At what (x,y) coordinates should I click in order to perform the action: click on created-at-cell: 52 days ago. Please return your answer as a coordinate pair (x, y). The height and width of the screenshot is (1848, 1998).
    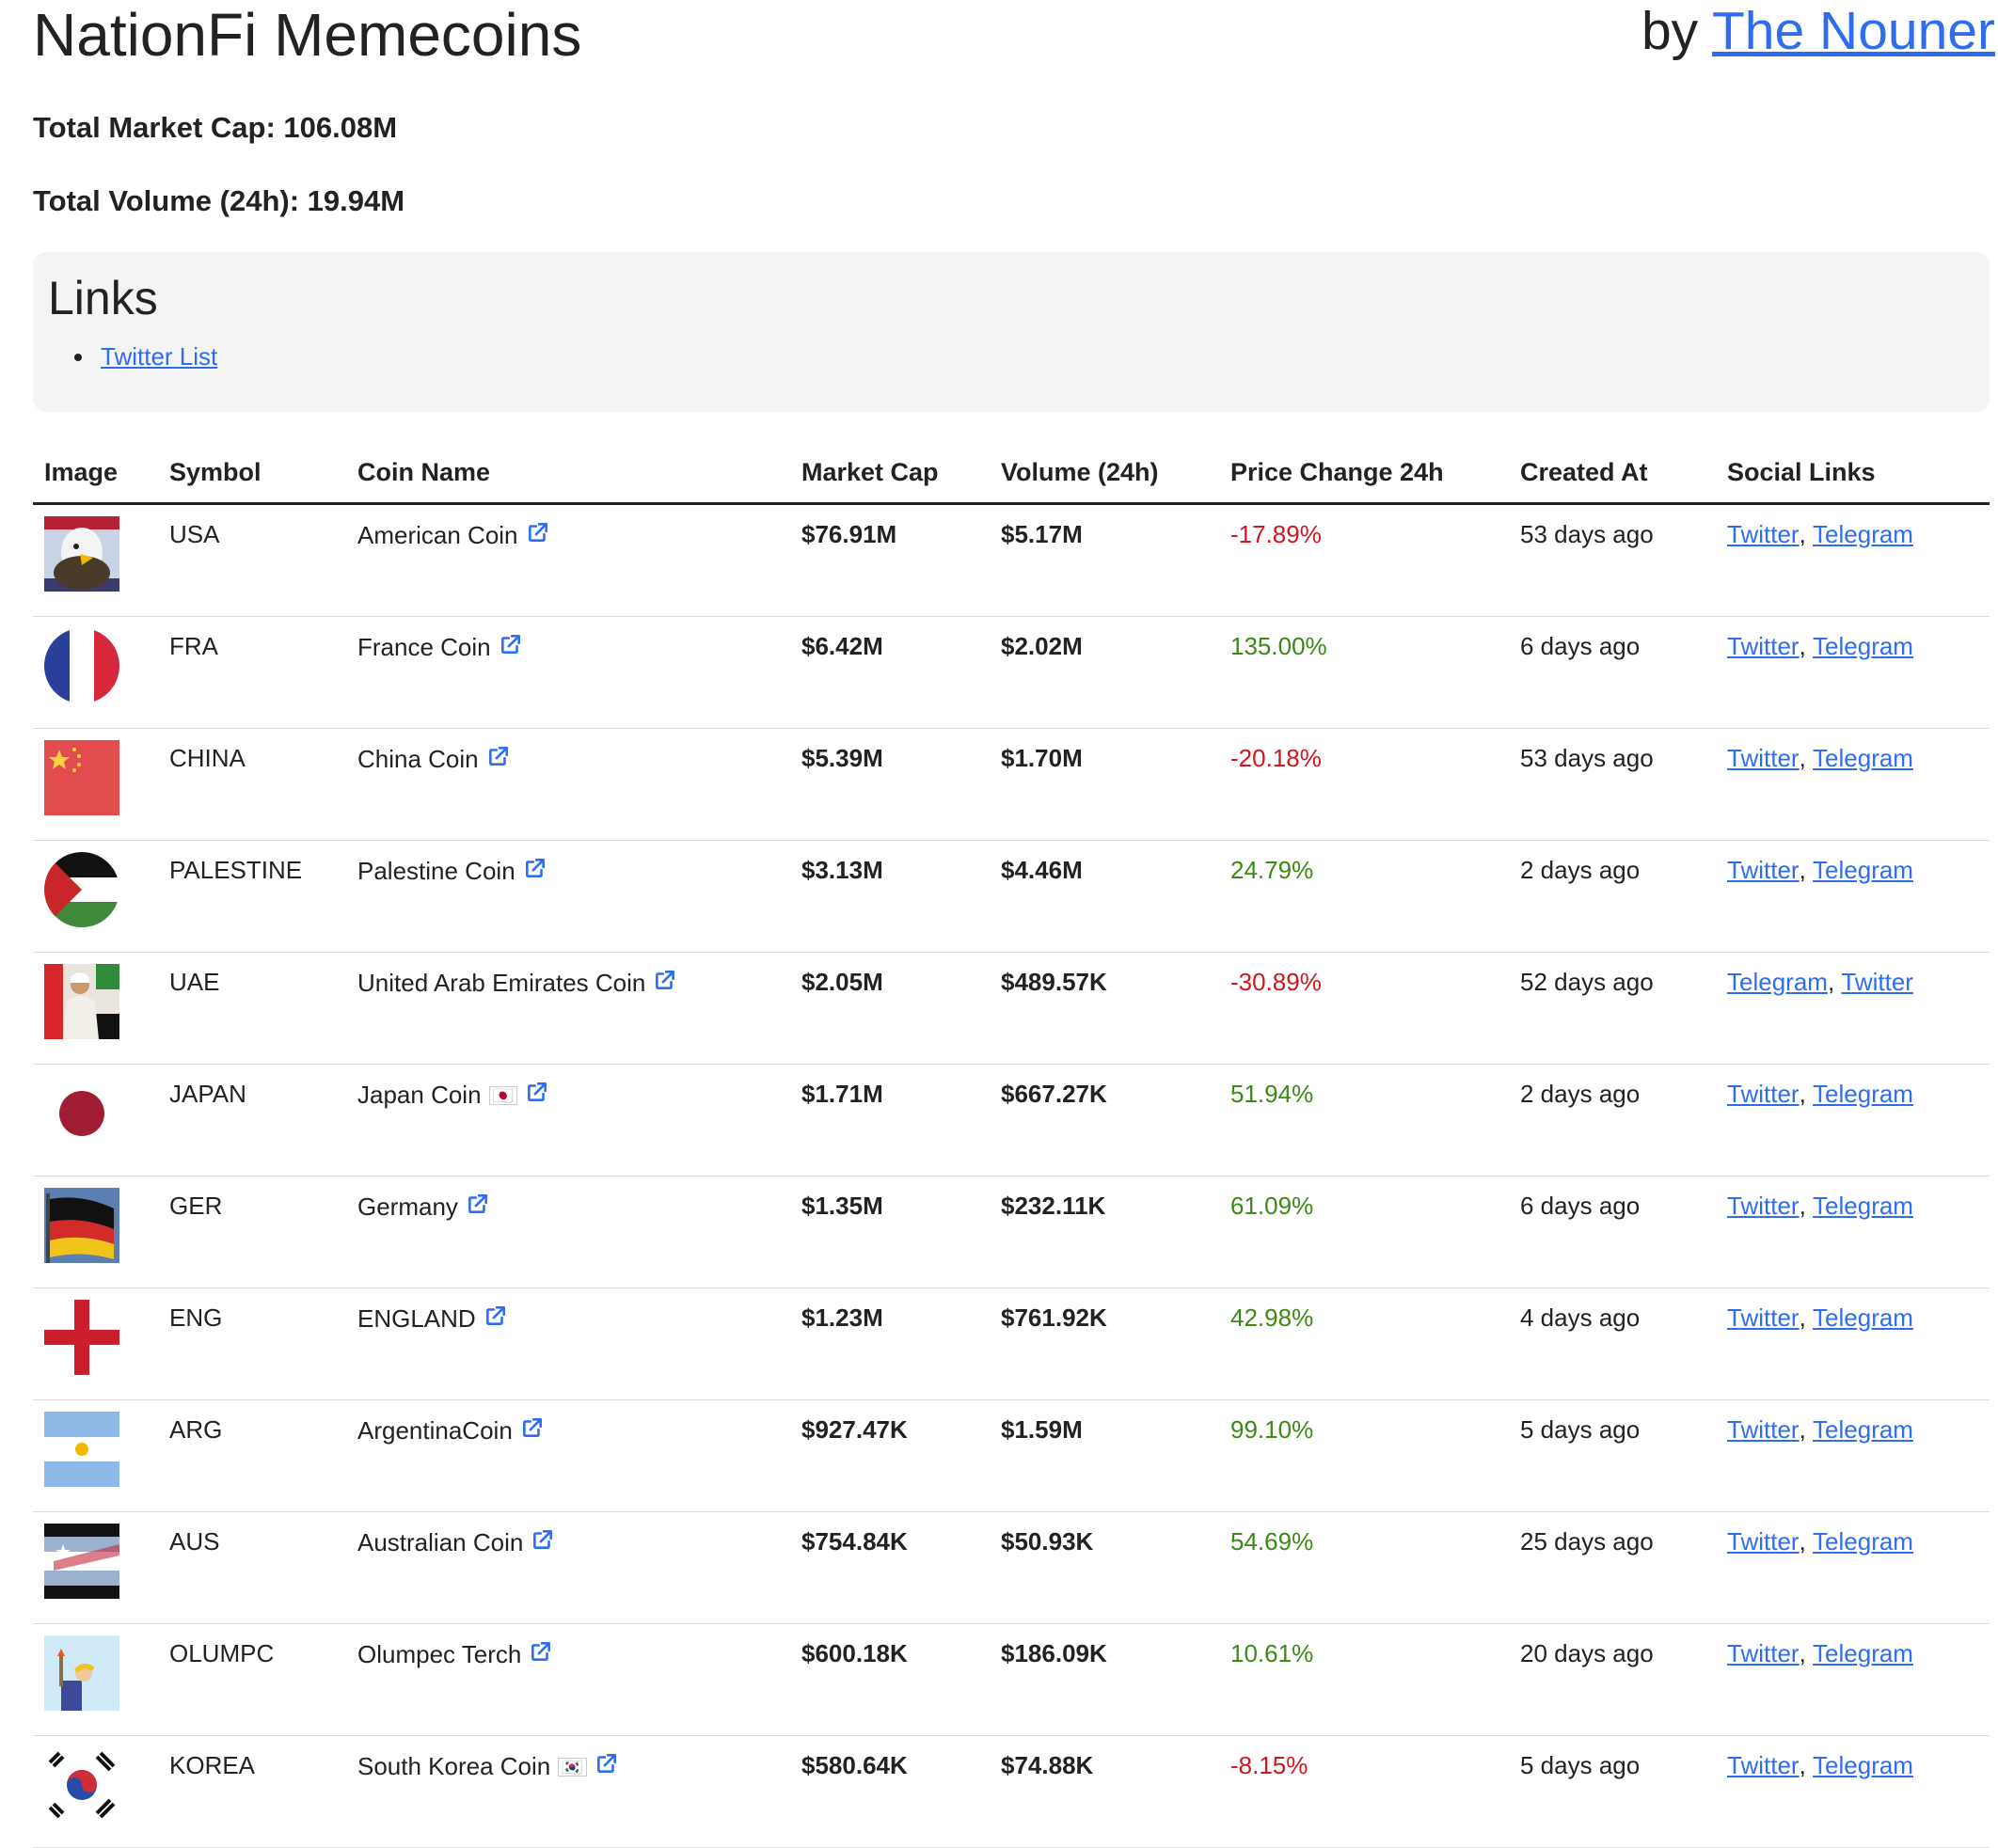
    Looking at the image, I should click on (1612, 1008).